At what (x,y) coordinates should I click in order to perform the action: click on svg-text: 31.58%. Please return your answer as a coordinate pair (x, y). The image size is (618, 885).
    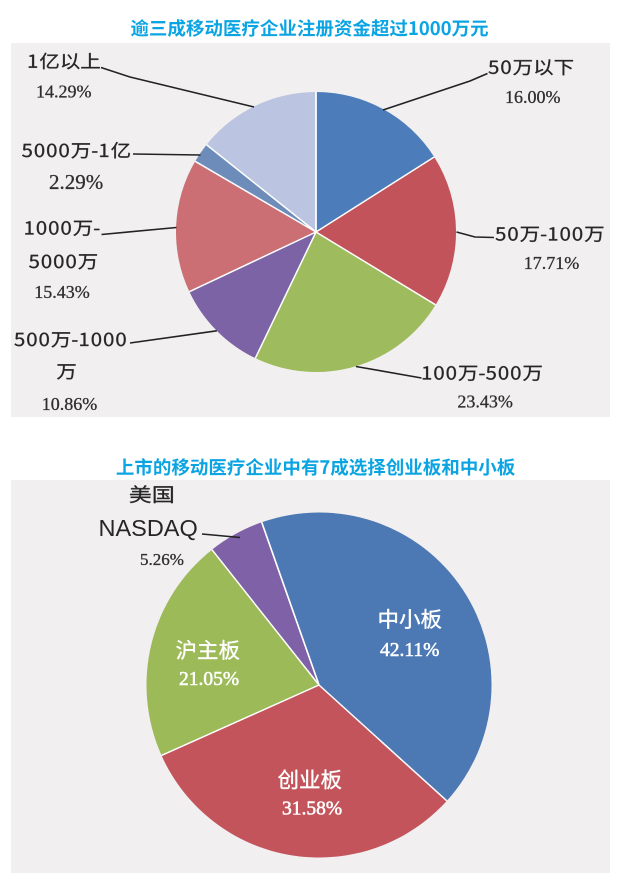
    Looking at the image, I should click on (312, 809).